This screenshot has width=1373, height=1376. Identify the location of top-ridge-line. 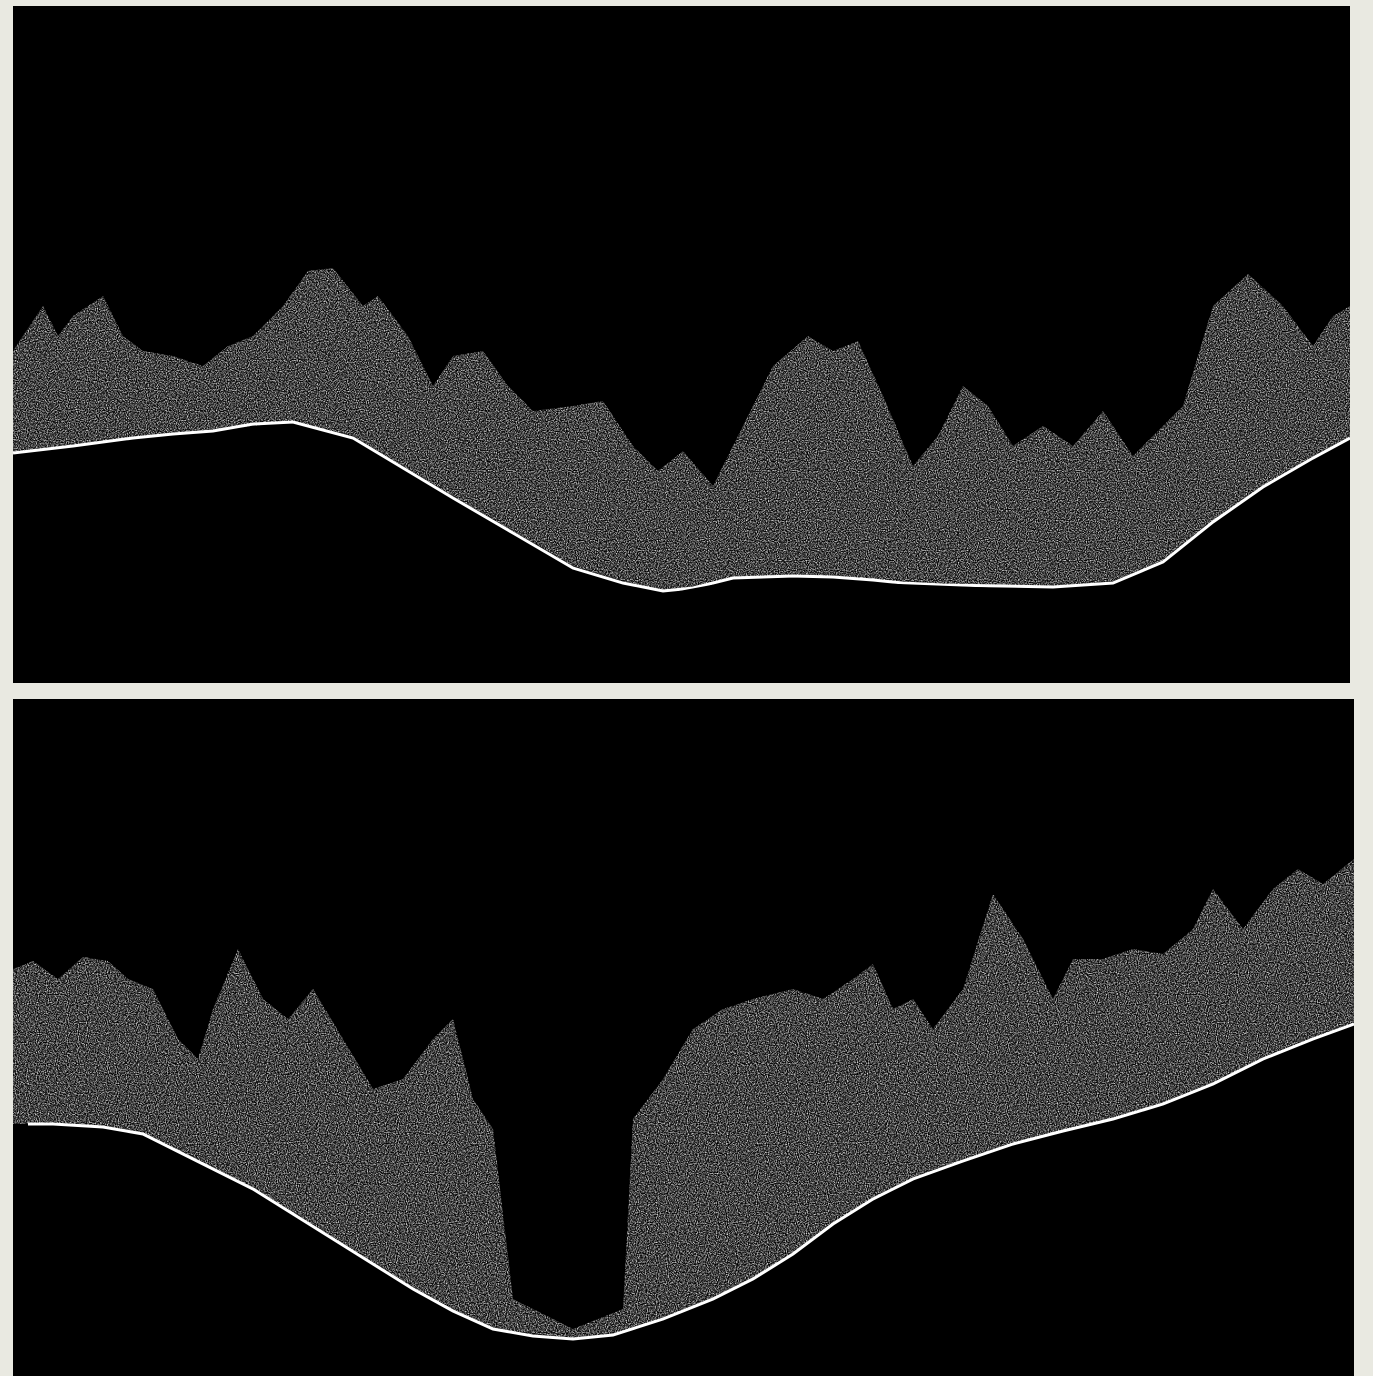
(681, 506).